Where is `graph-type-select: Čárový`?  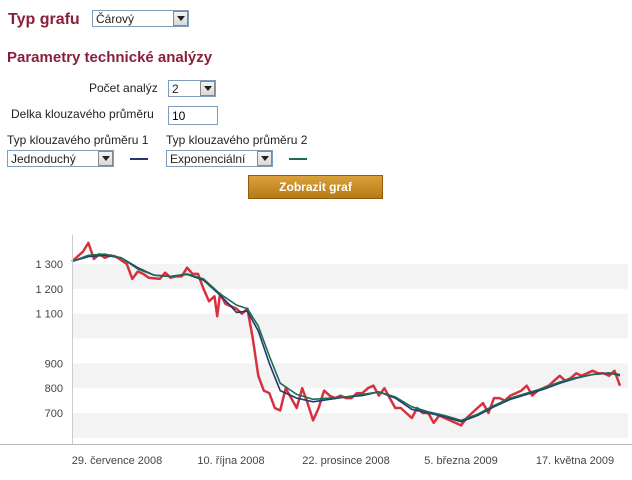 graph-type-select: Čárový is located at coordinates (140, 18).